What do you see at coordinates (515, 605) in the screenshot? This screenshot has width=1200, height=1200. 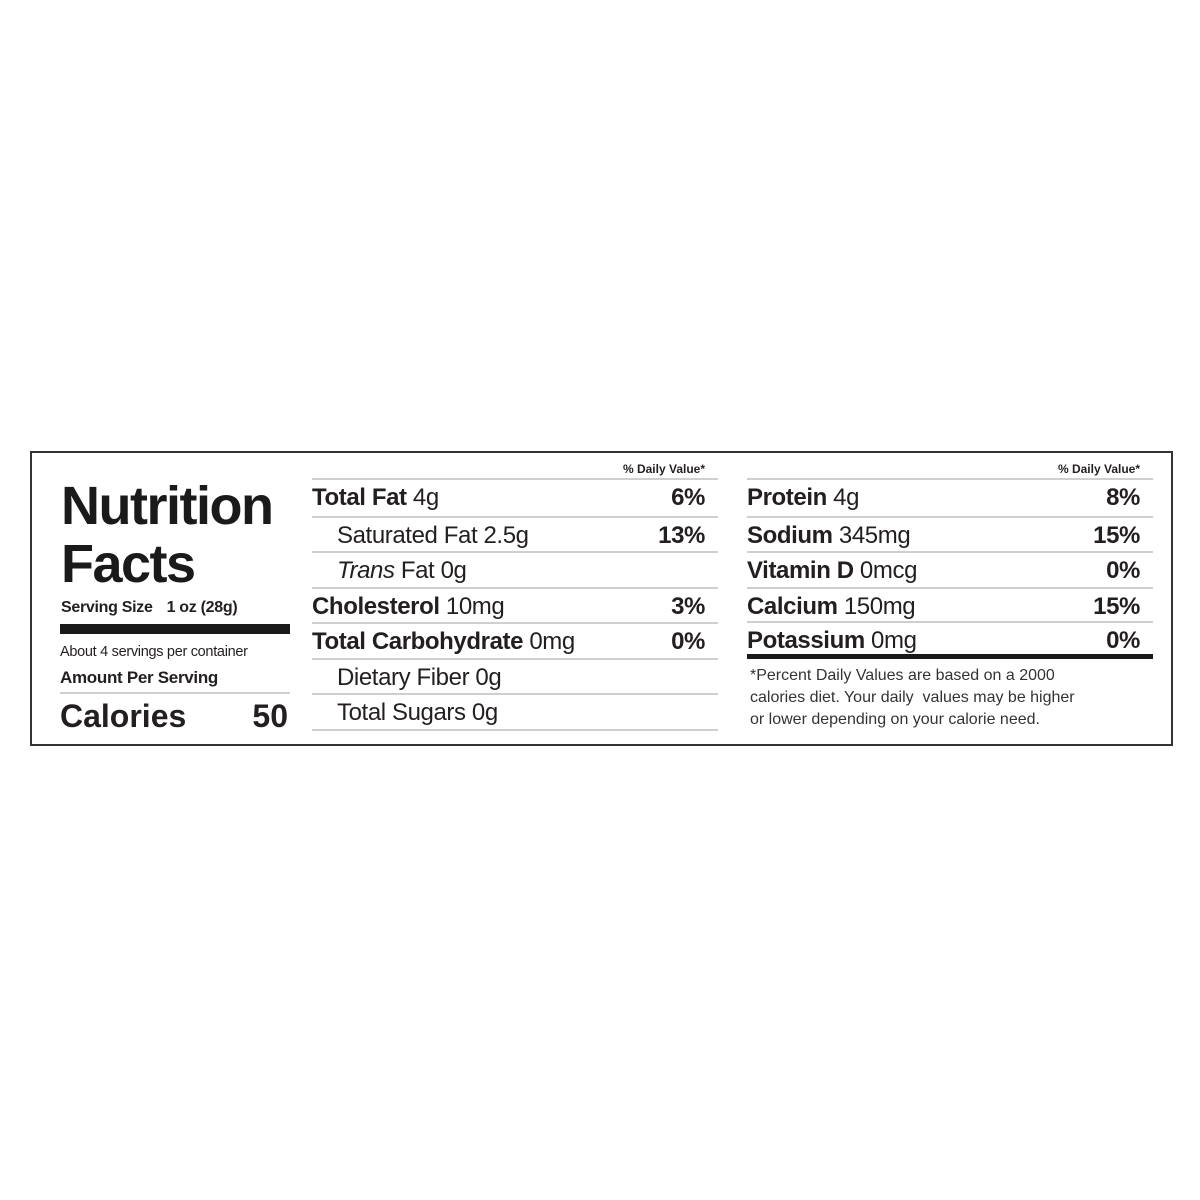 I see `nutrient-row: Cholesterol 10mg 3%` at bounding box center [515, 605].